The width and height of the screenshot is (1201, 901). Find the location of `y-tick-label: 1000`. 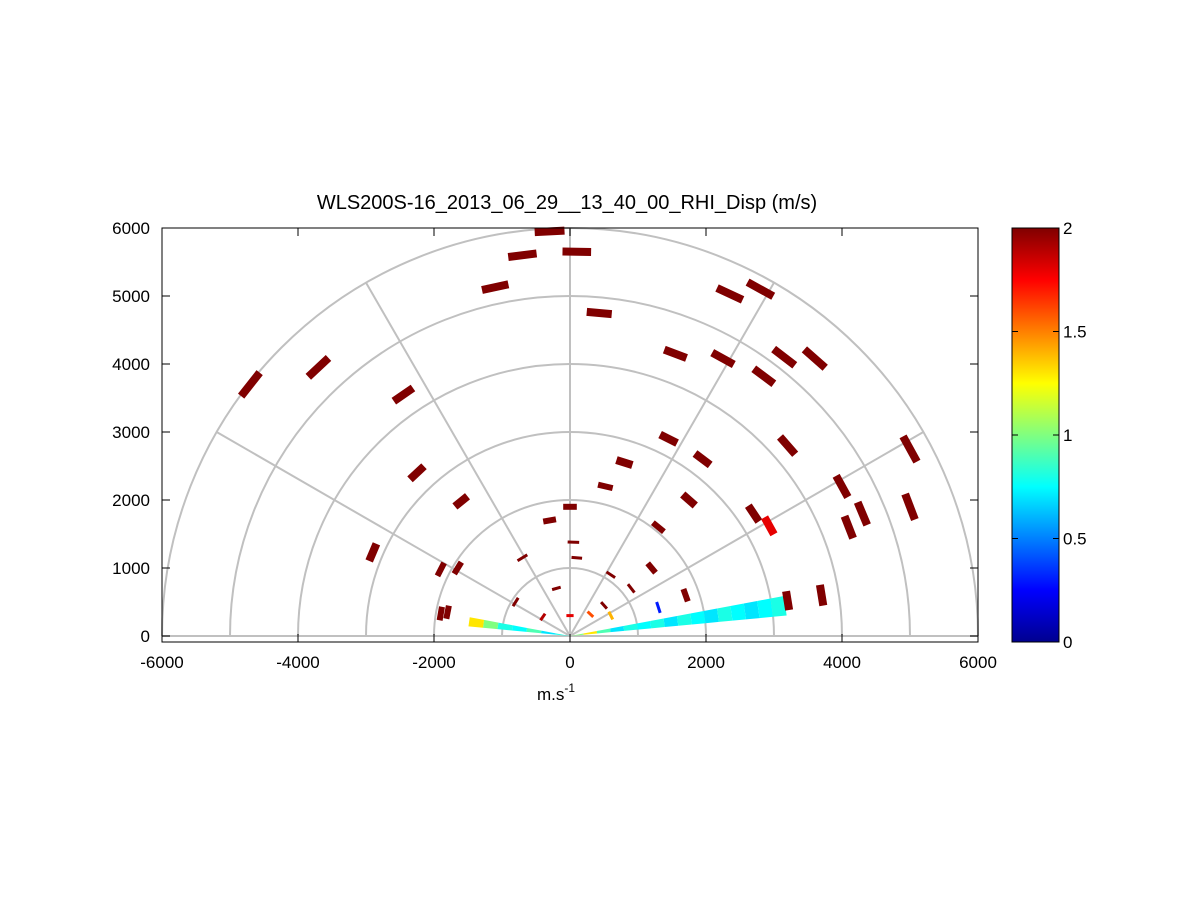

y-tick-label: 1000 is located at coordinates (131, 568).